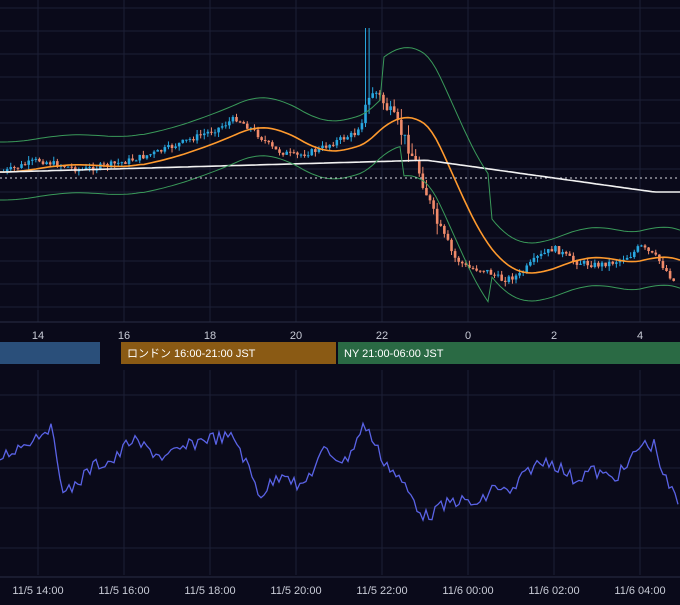 Image resolution: width=680 pixels, height=605 pixels. What do you see at coordinates (210, 336) in the screenshot?
I see `price-x-tick-2: 18` at bounding box center [210, 336].